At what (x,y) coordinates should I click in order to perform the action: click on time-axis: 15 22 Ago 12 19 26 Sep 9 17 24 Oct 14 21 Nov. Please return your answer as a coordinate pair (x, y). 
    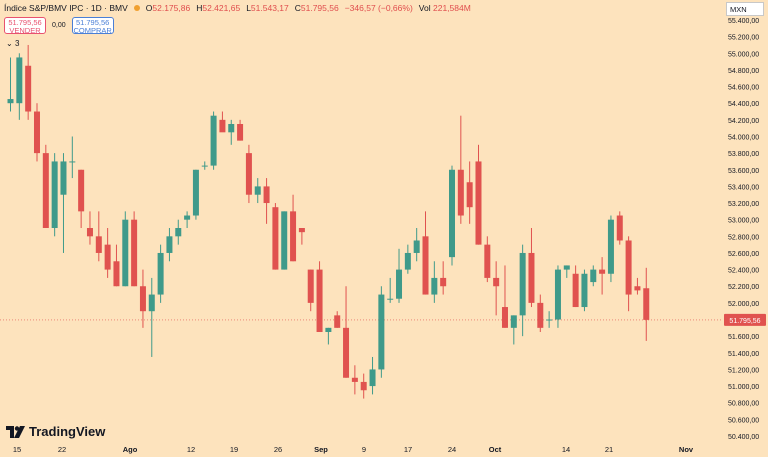
    Looking at the image, I should click on (353, 449).